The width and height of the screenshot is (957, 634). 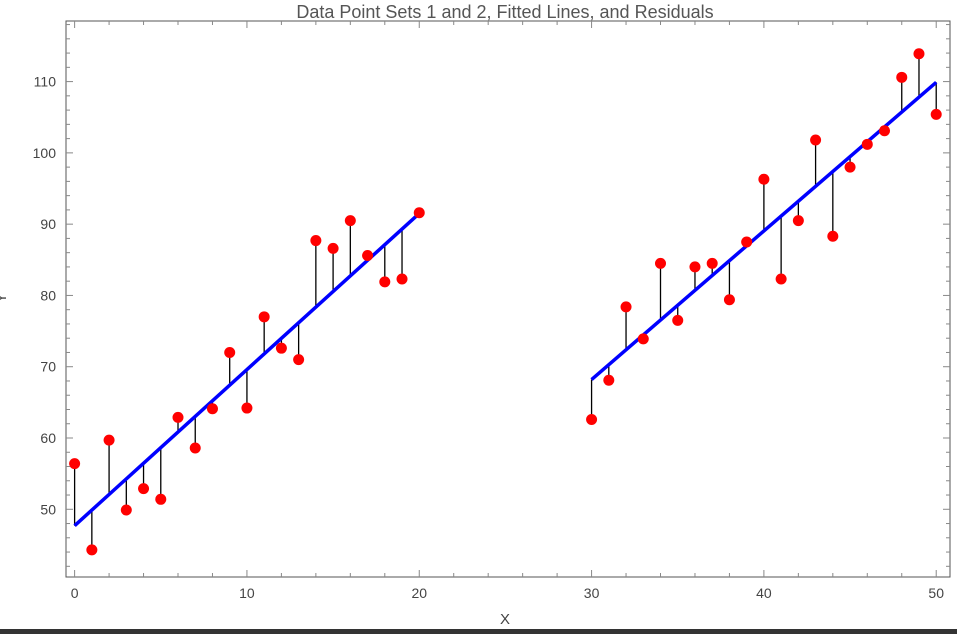 What do you see at coordinates (5, 298) in the screenshot?
I see `y-axis-label: Y` at bounding box center [5, 298].